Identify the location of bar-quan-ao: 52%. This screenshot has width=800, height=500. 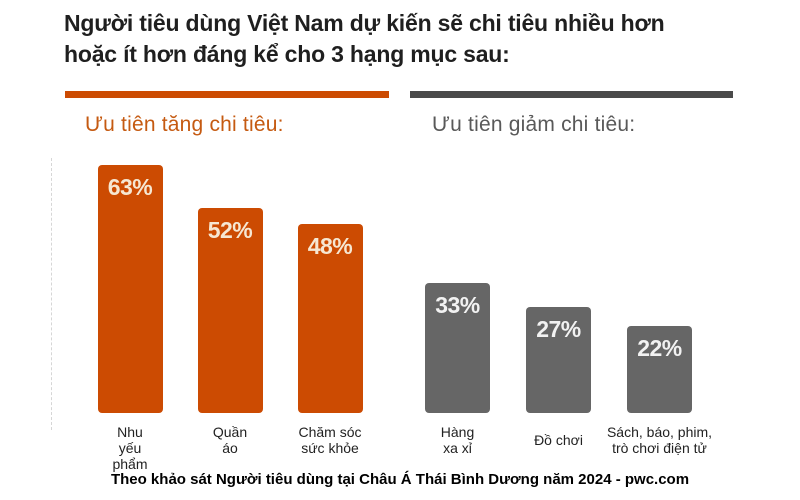
(230, 310).